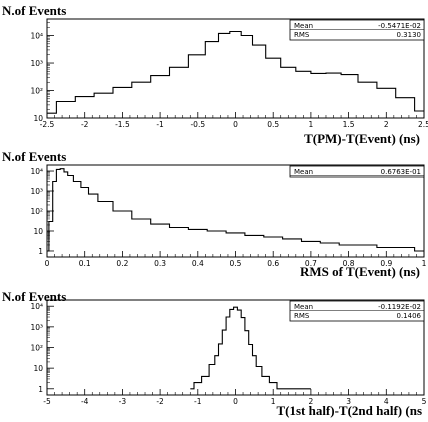 The height and width of the screenshot is (422, 428). What do you see at coordinates (250, 348) in the screenshot?
I see `histogram-series` at bounding box center [250, 348].